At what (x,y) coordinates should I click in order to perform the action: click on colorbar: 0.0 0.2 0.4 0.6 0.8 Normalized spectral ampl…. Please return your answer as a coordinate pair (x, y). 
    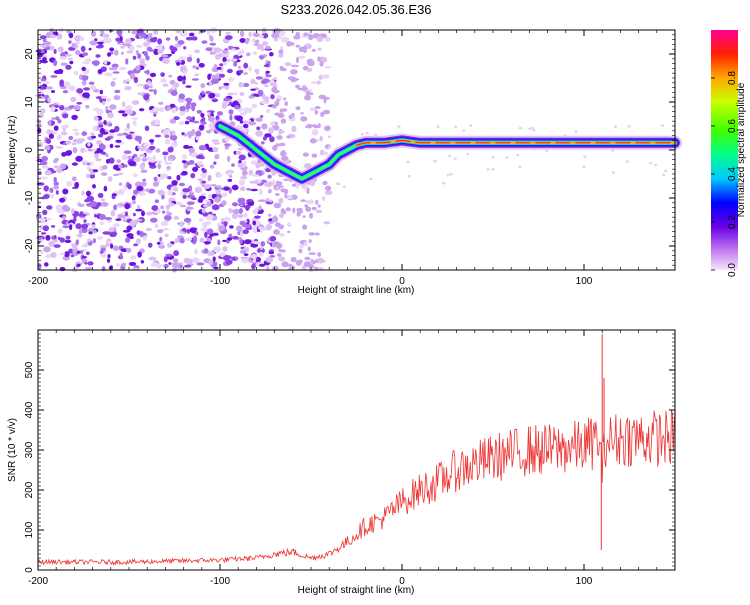
    Looking at the image, I should click on (729, 153).